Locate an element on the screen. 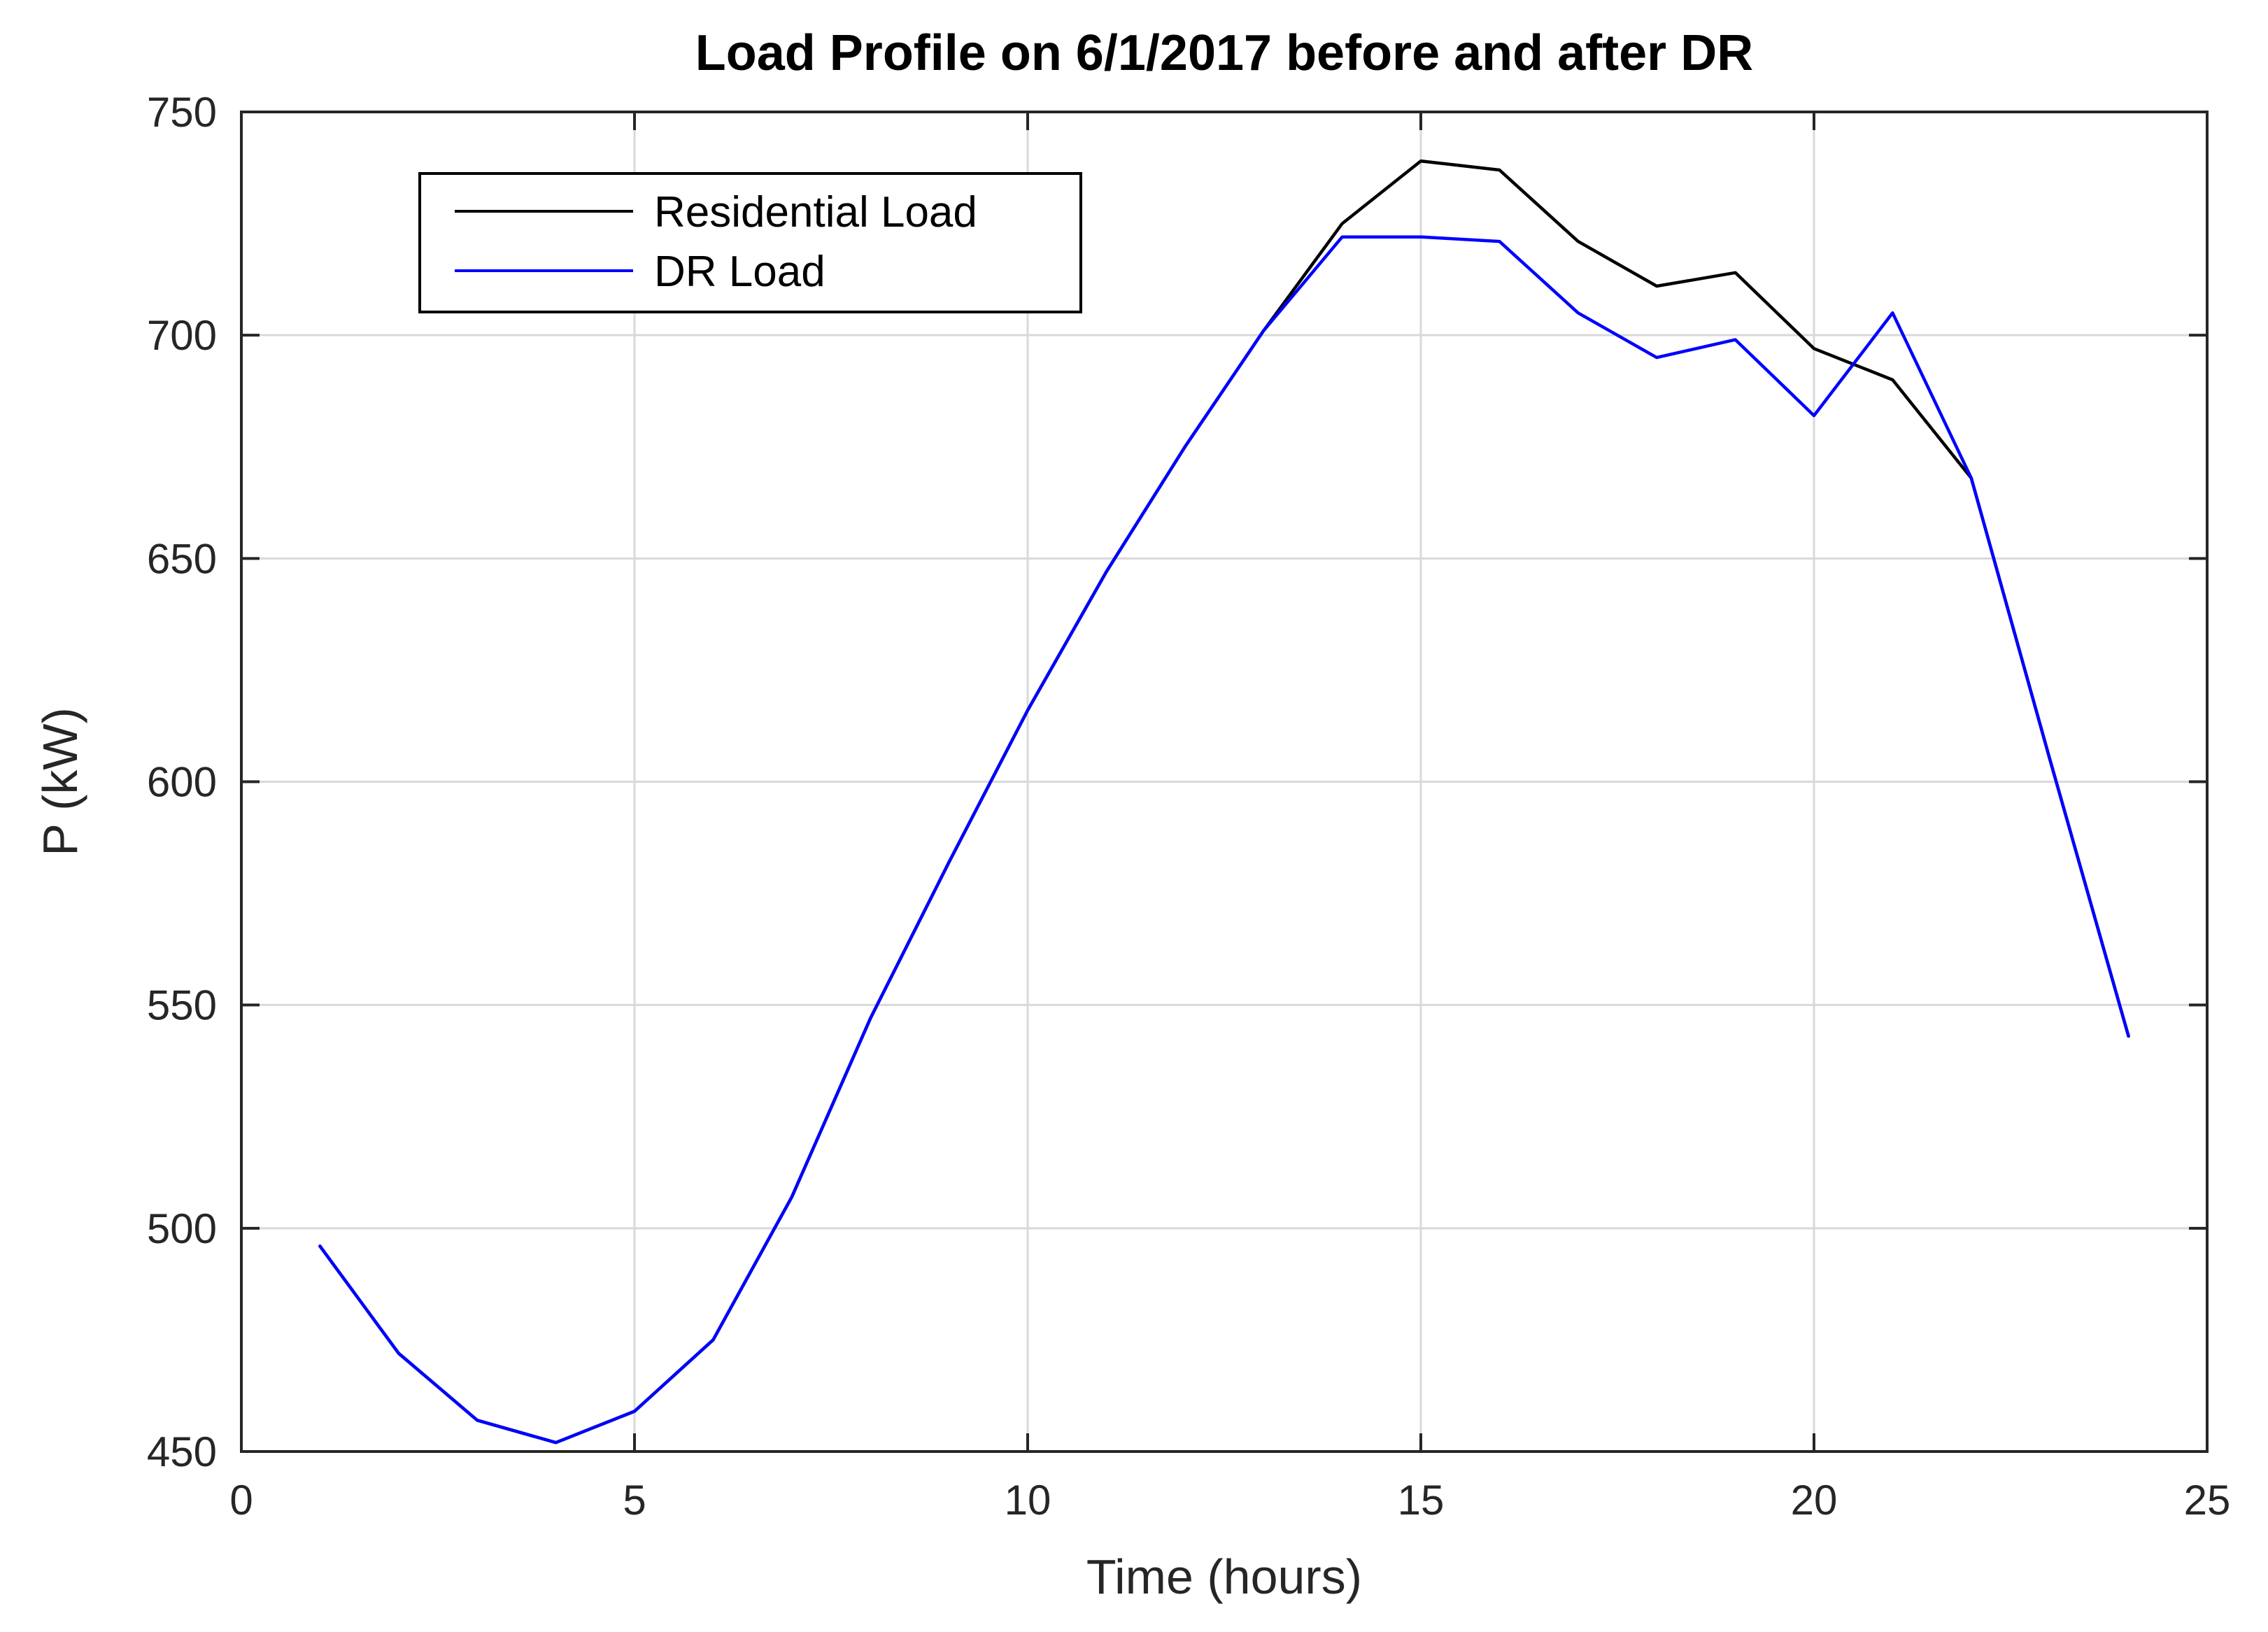 The image size is (2268, 1632). legend-box is located at coordinates (750, 242).